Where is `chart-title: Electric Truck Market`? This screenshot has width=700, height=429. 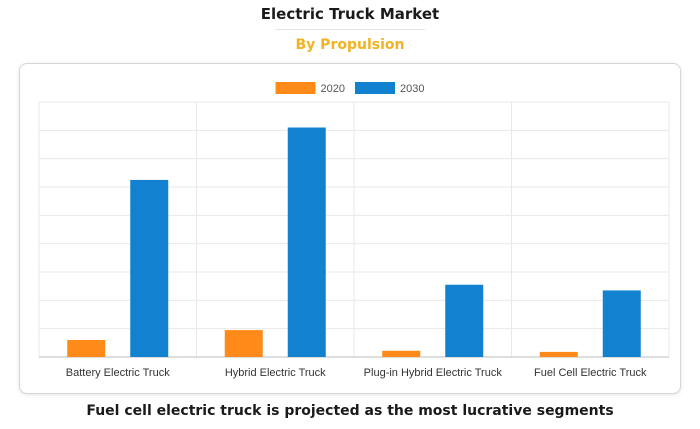
chart-title: Electric Truck Market is located at coordinates (350, 14).